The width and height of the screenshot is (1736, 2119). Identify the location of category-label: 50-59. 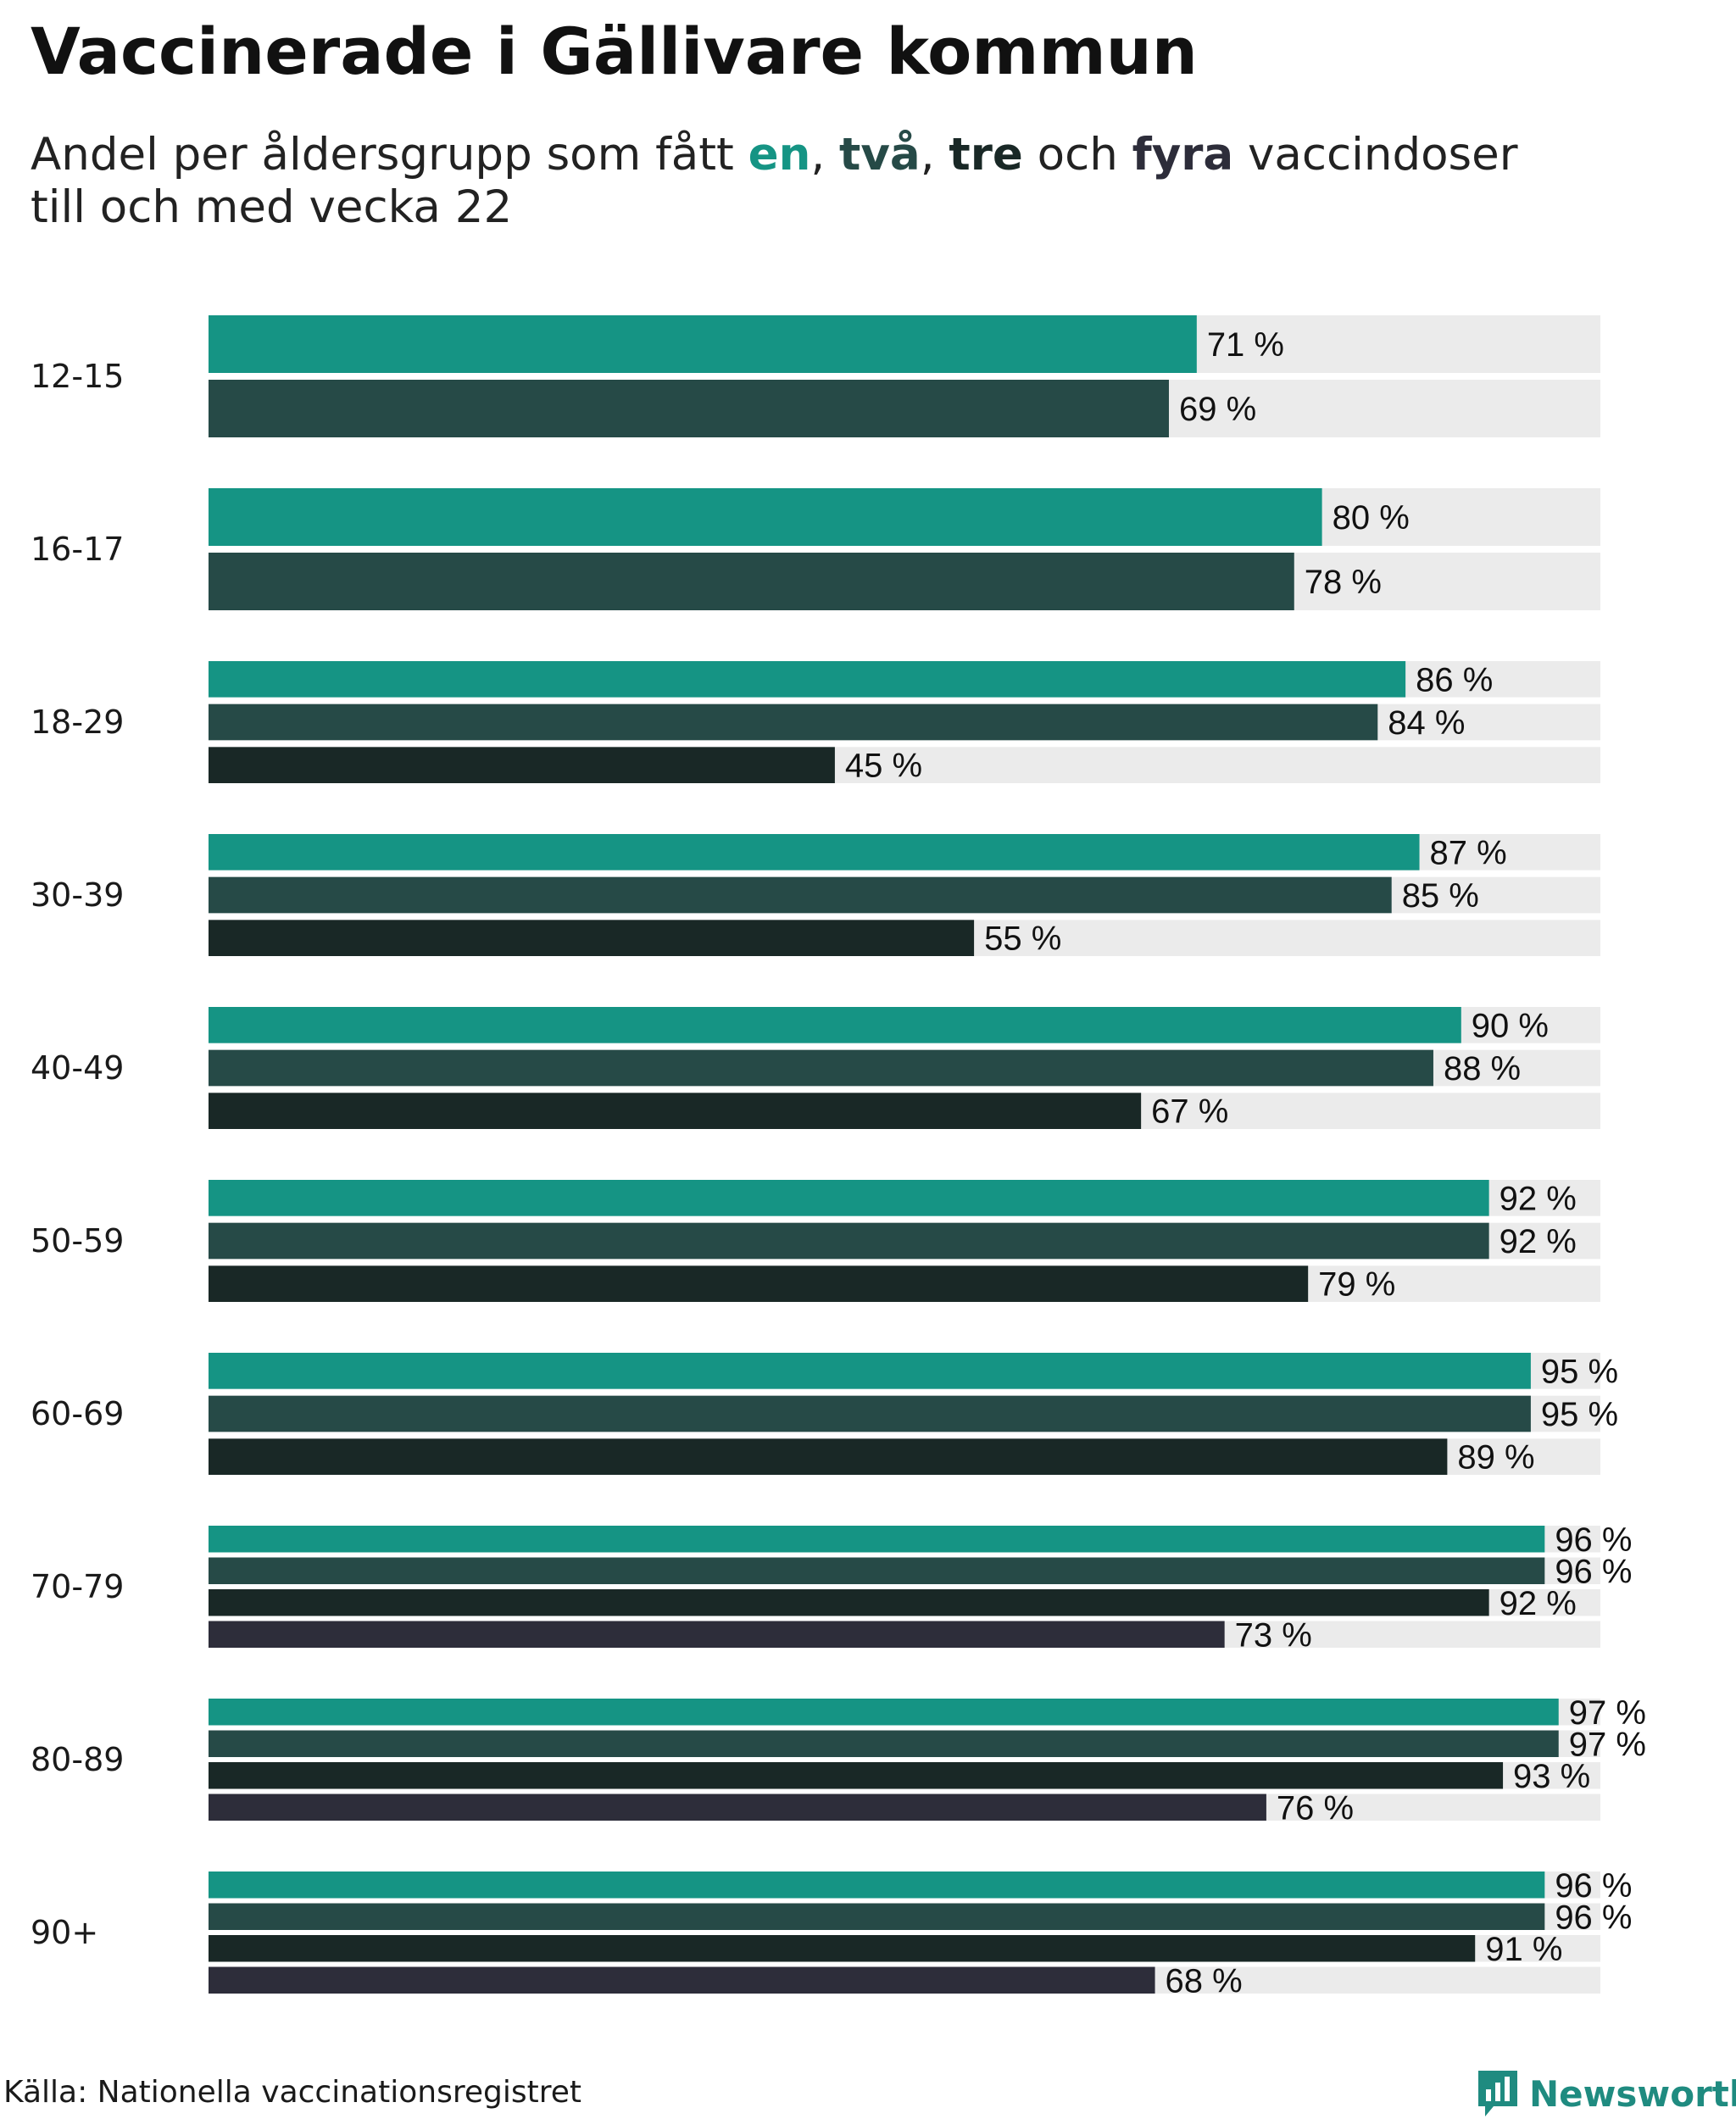
(77, 1241).